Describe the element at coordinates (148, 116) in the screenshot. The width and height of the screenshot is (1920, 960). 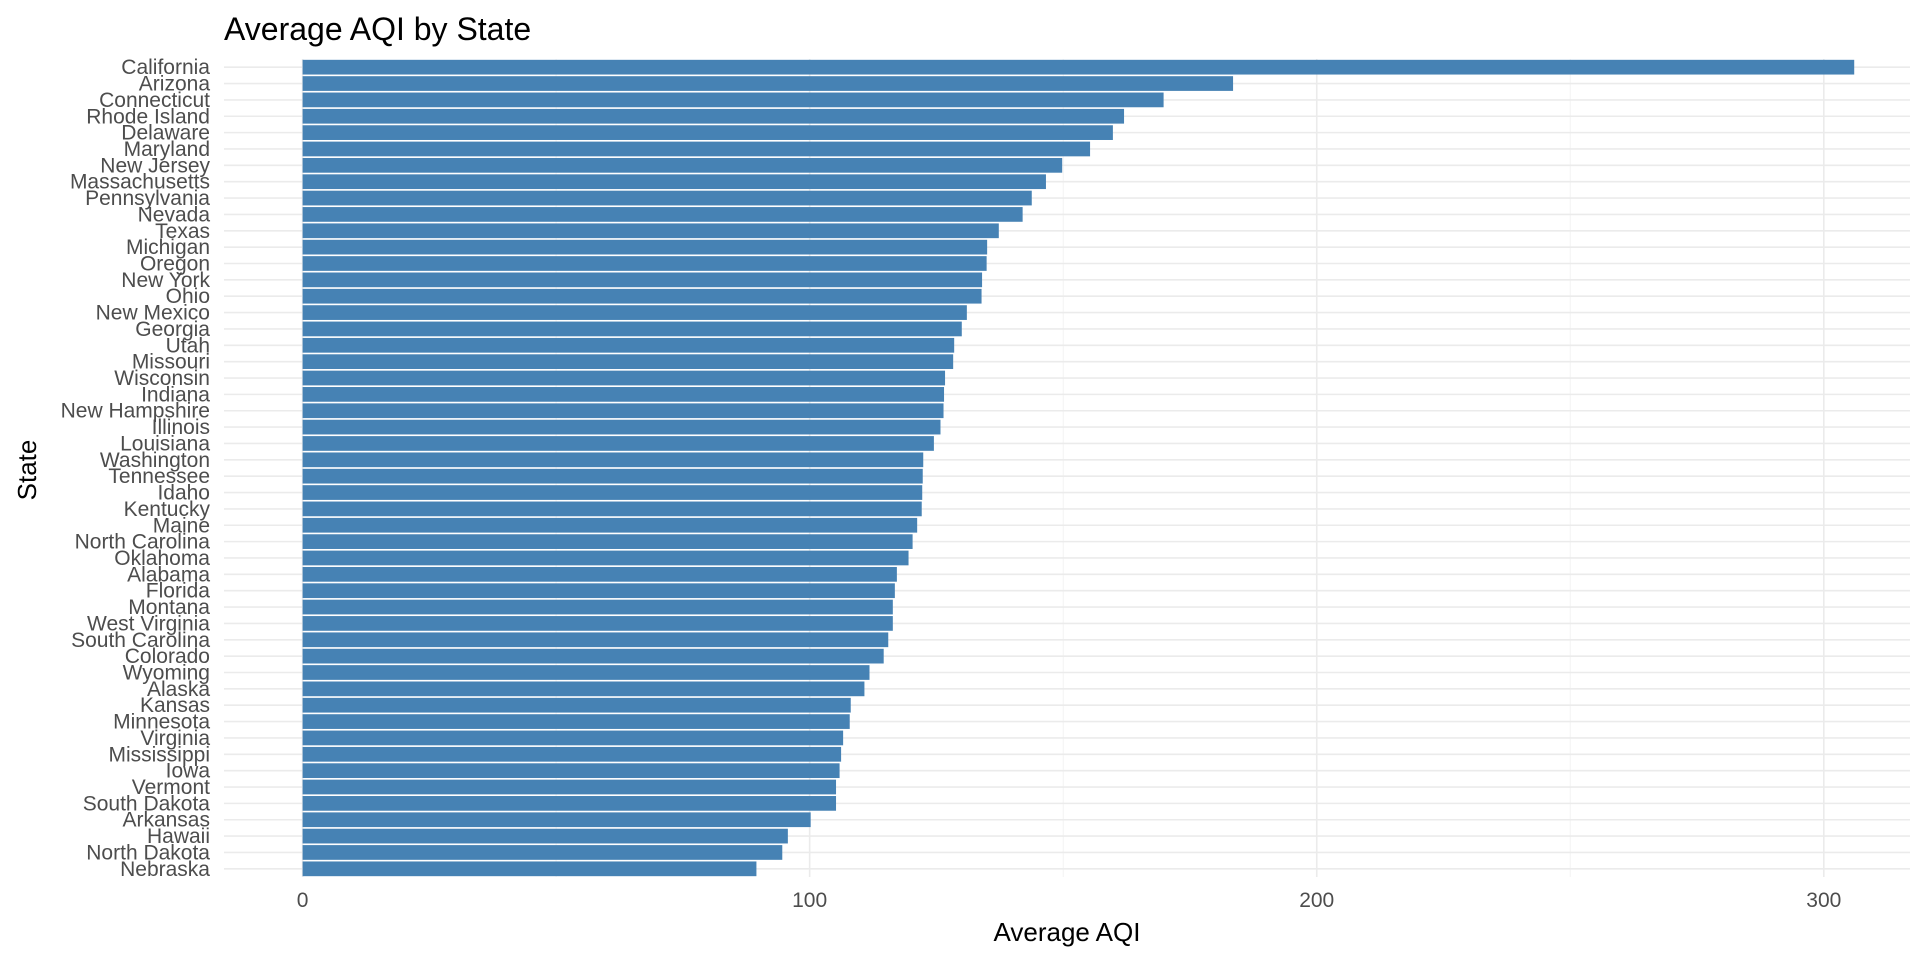
I see `y-tick-label: Rhode Island` at that location.